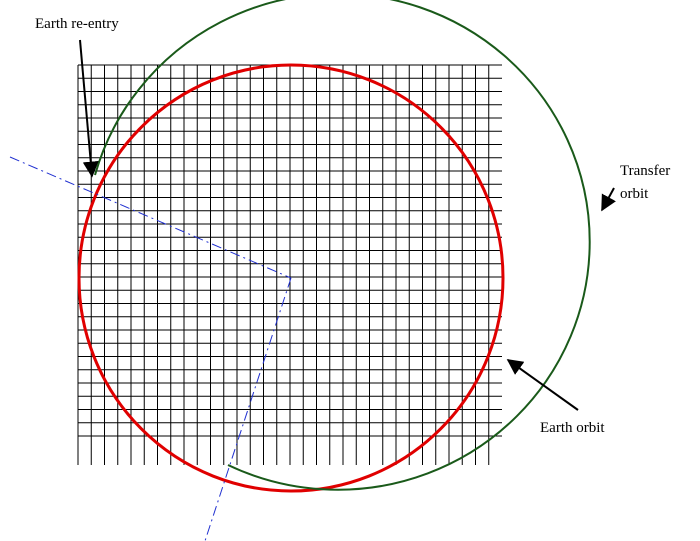 Image resolution: width=700 pixels, height=541 pixels. I want to click on transfer-label: Transfer, so click(645, 171).